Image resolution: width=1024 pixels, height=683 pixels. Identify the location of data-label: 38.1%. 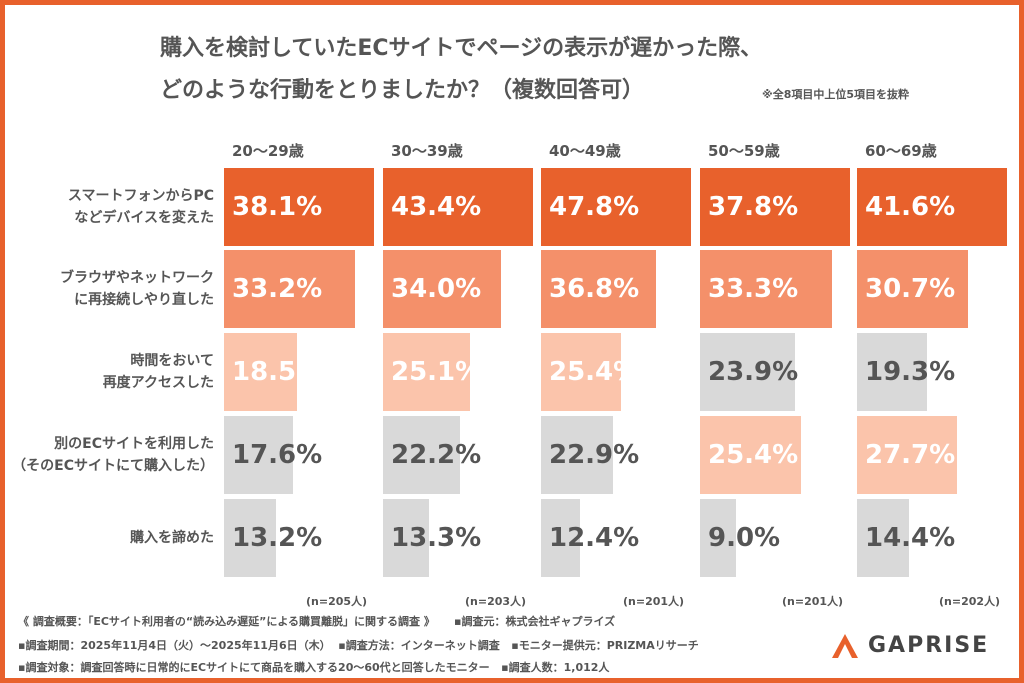
(277, 207).